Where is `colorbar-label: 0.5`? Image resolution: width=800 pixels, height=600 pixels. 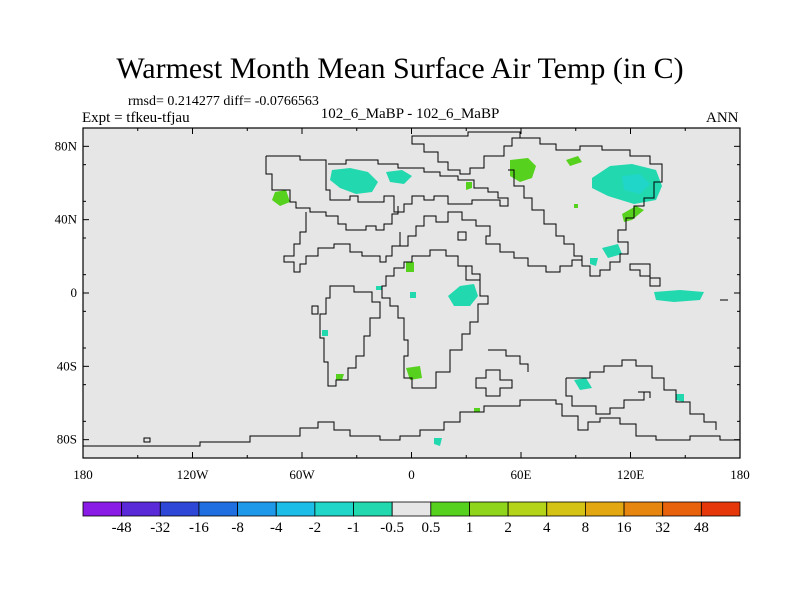
colorbar-label: 0.5 is located at coordinates (430, 528).